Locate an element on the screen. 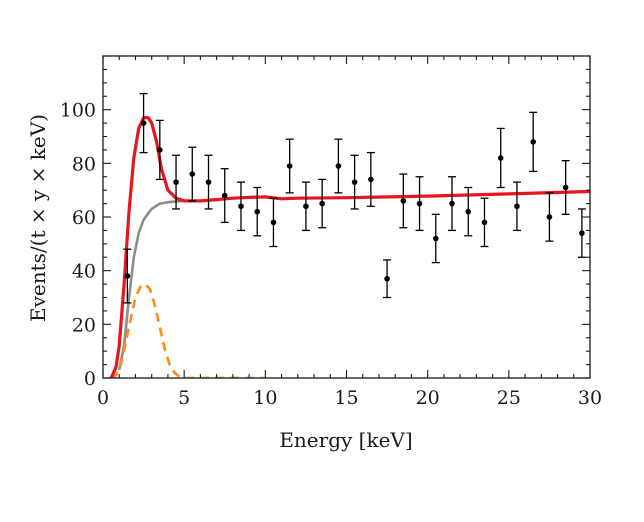 This screenshot has width=644, height=522. x-tick-label: 0 is located at coordinates (103, 398).